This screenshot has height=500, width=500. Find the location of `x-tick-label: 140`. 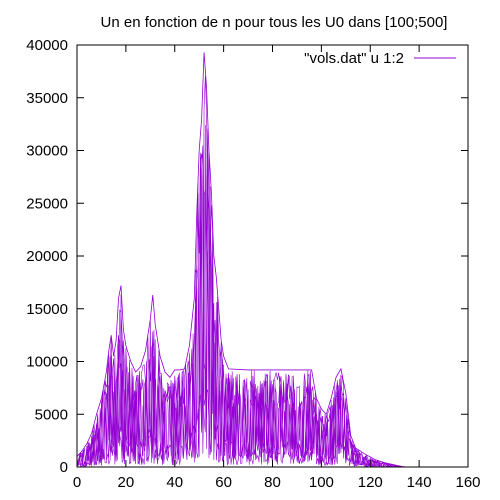

x-tick-label: 140 is located at coordinates (419, 482).